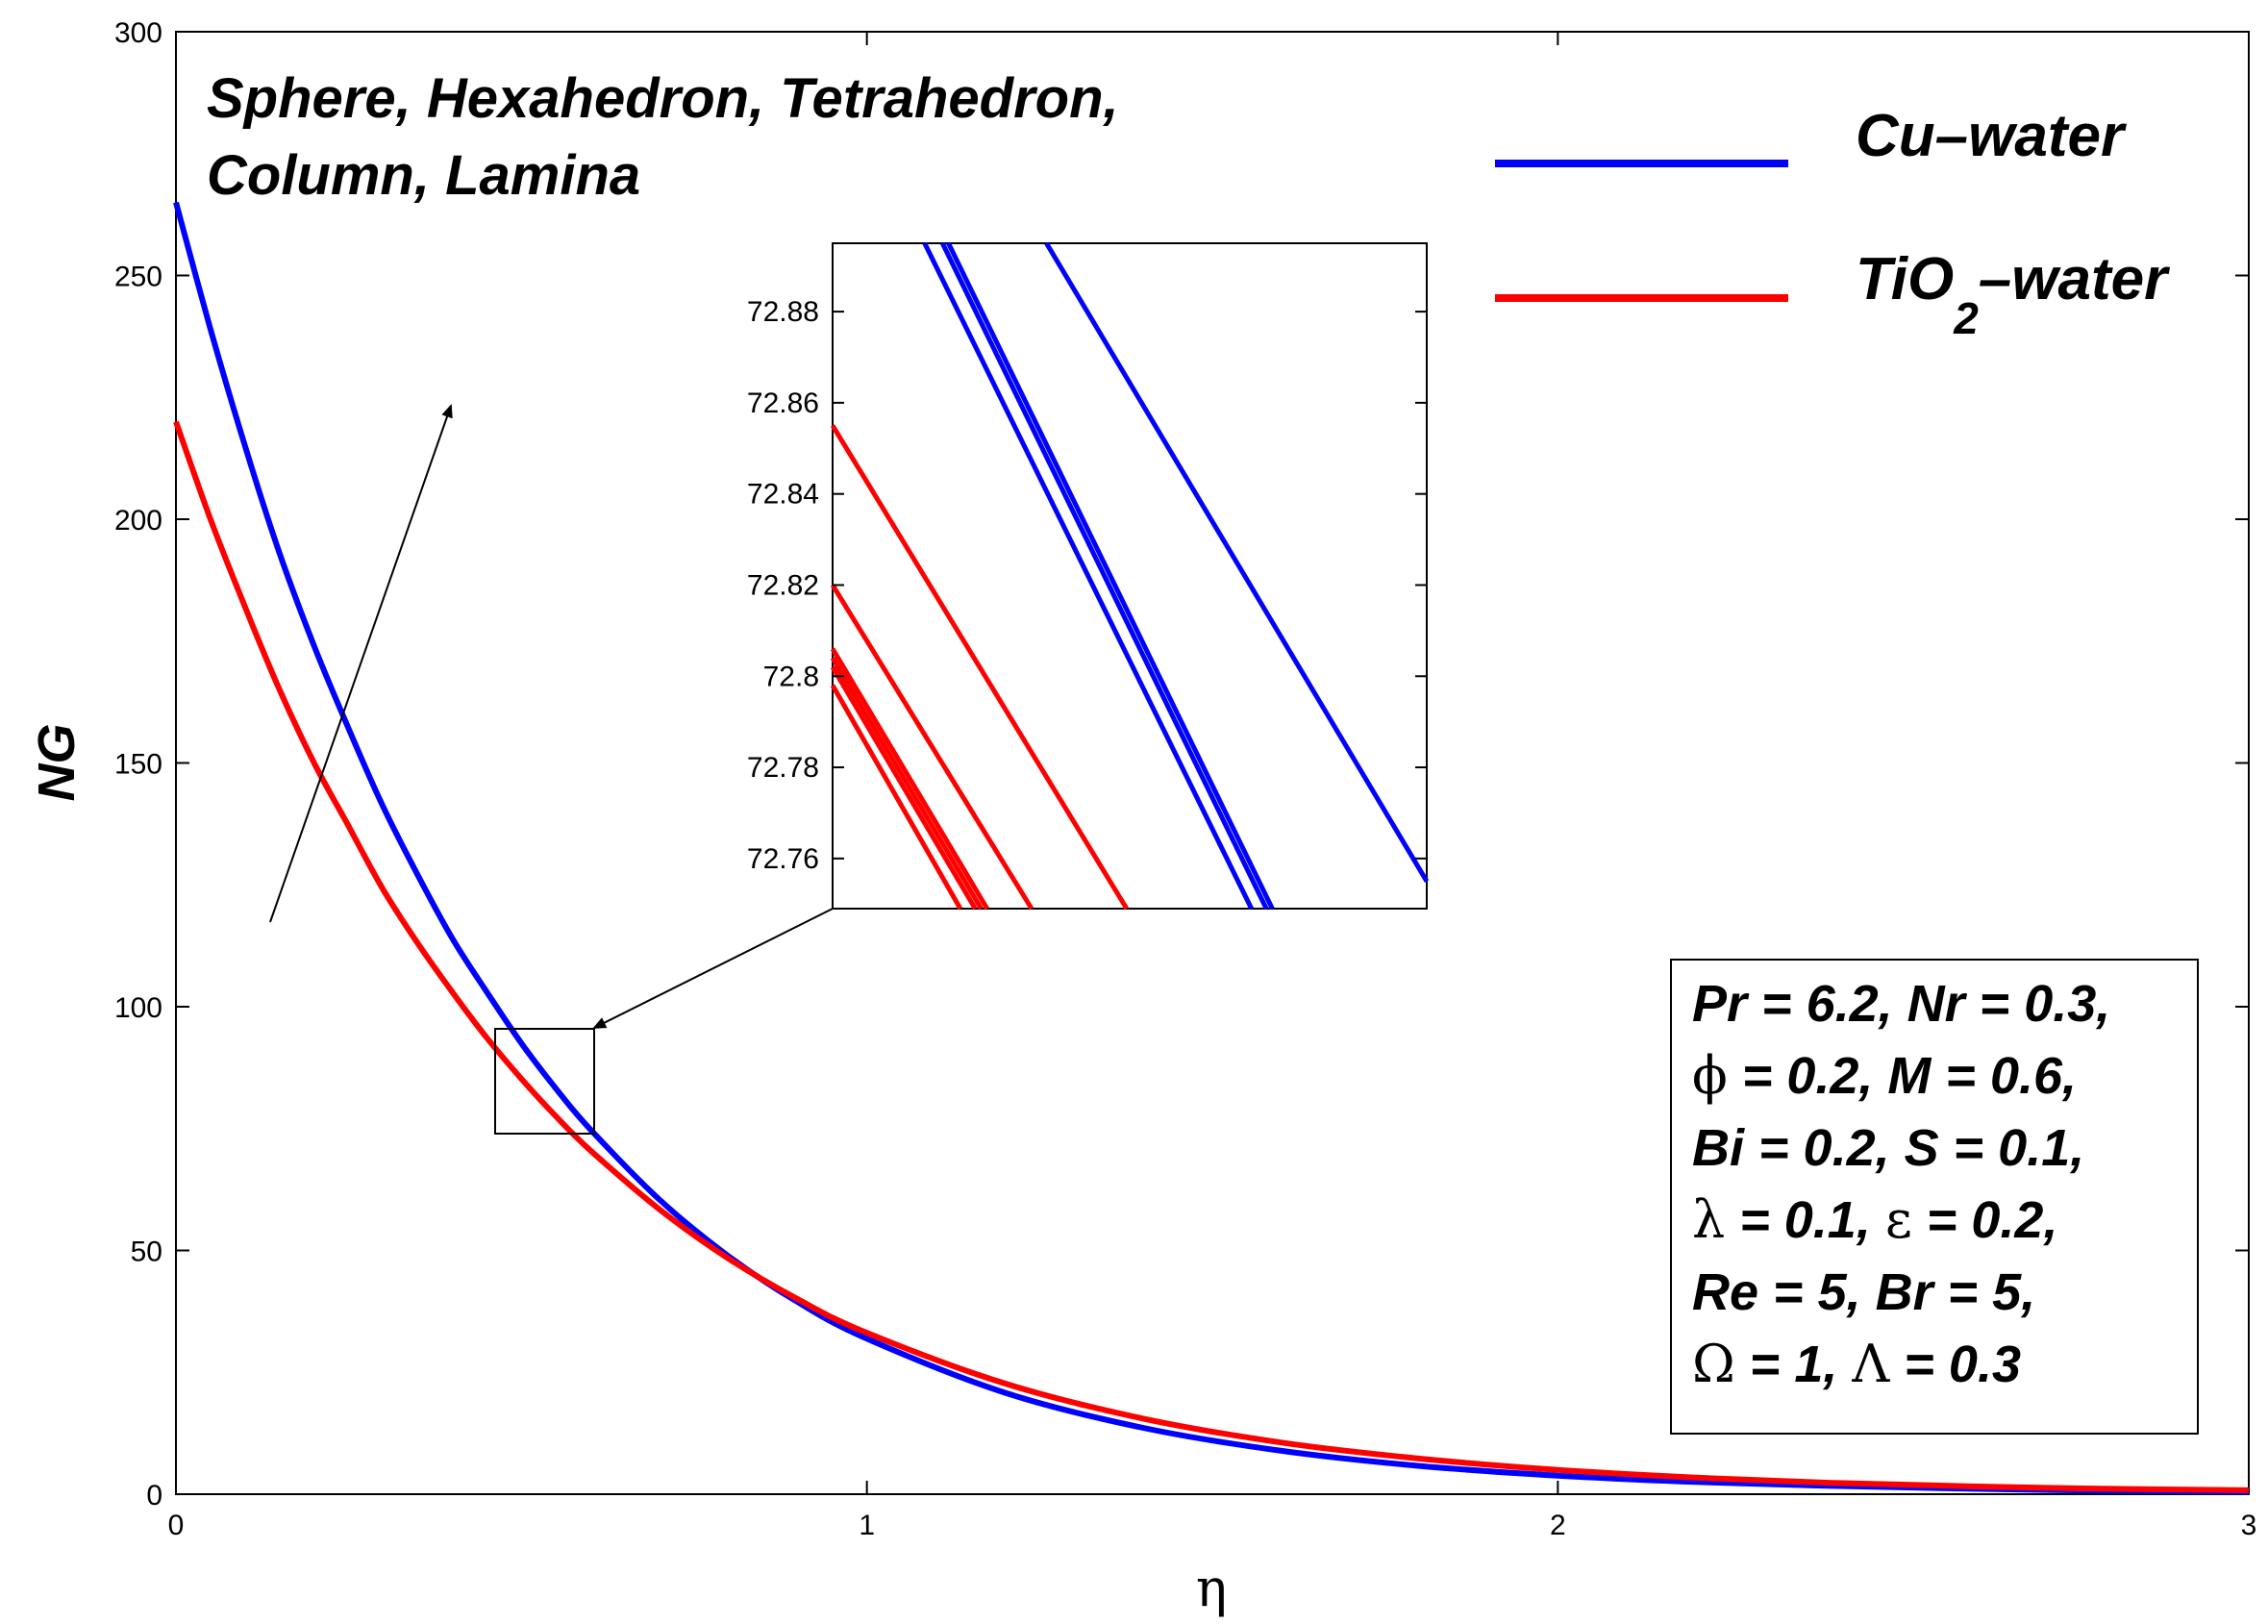  I want to click on parameter-line: Ω = 1, Λ = 0.3, so click(1856, 1364).